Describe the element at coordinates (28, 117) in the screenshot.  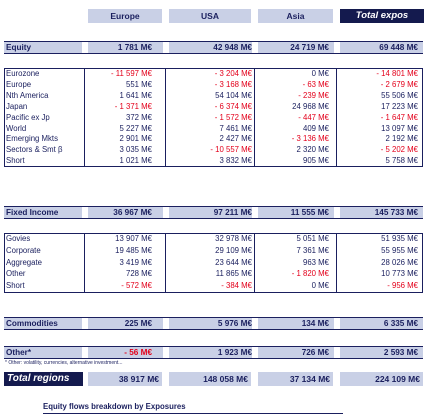
I see `row-label: Pacific ex Jp` at that location.